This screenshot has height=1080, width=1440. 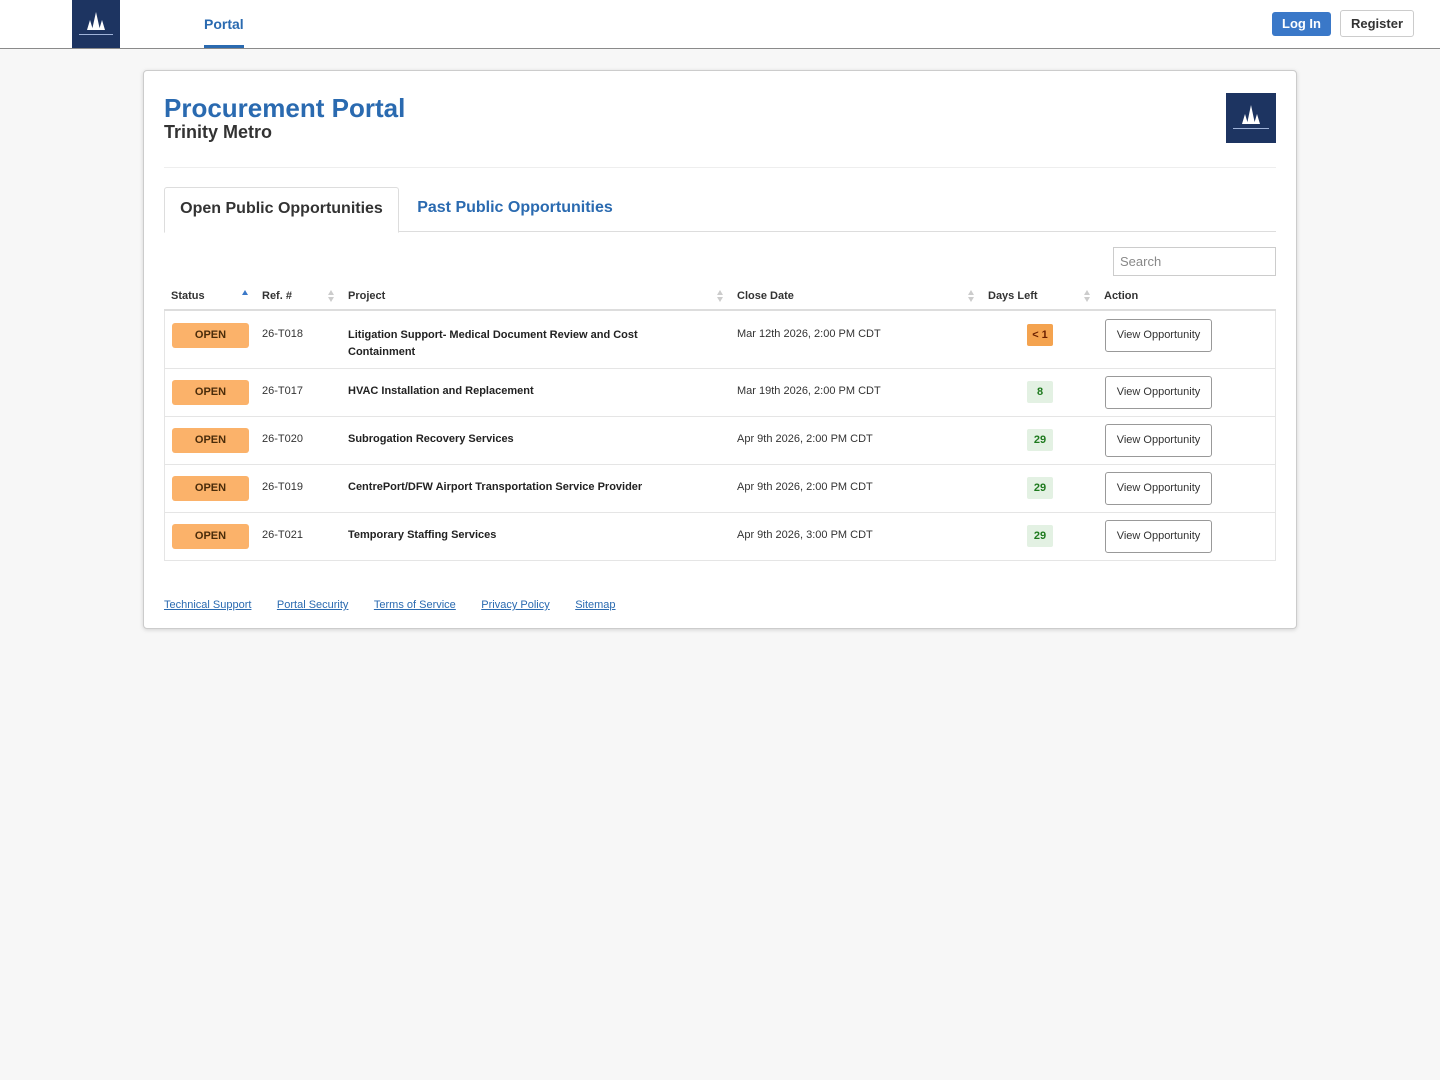 What do you see at coordinates (431, 439) in the screenshot?
I see `project-name: Subrogation Recovery Services` at bounding box center [431, 439].